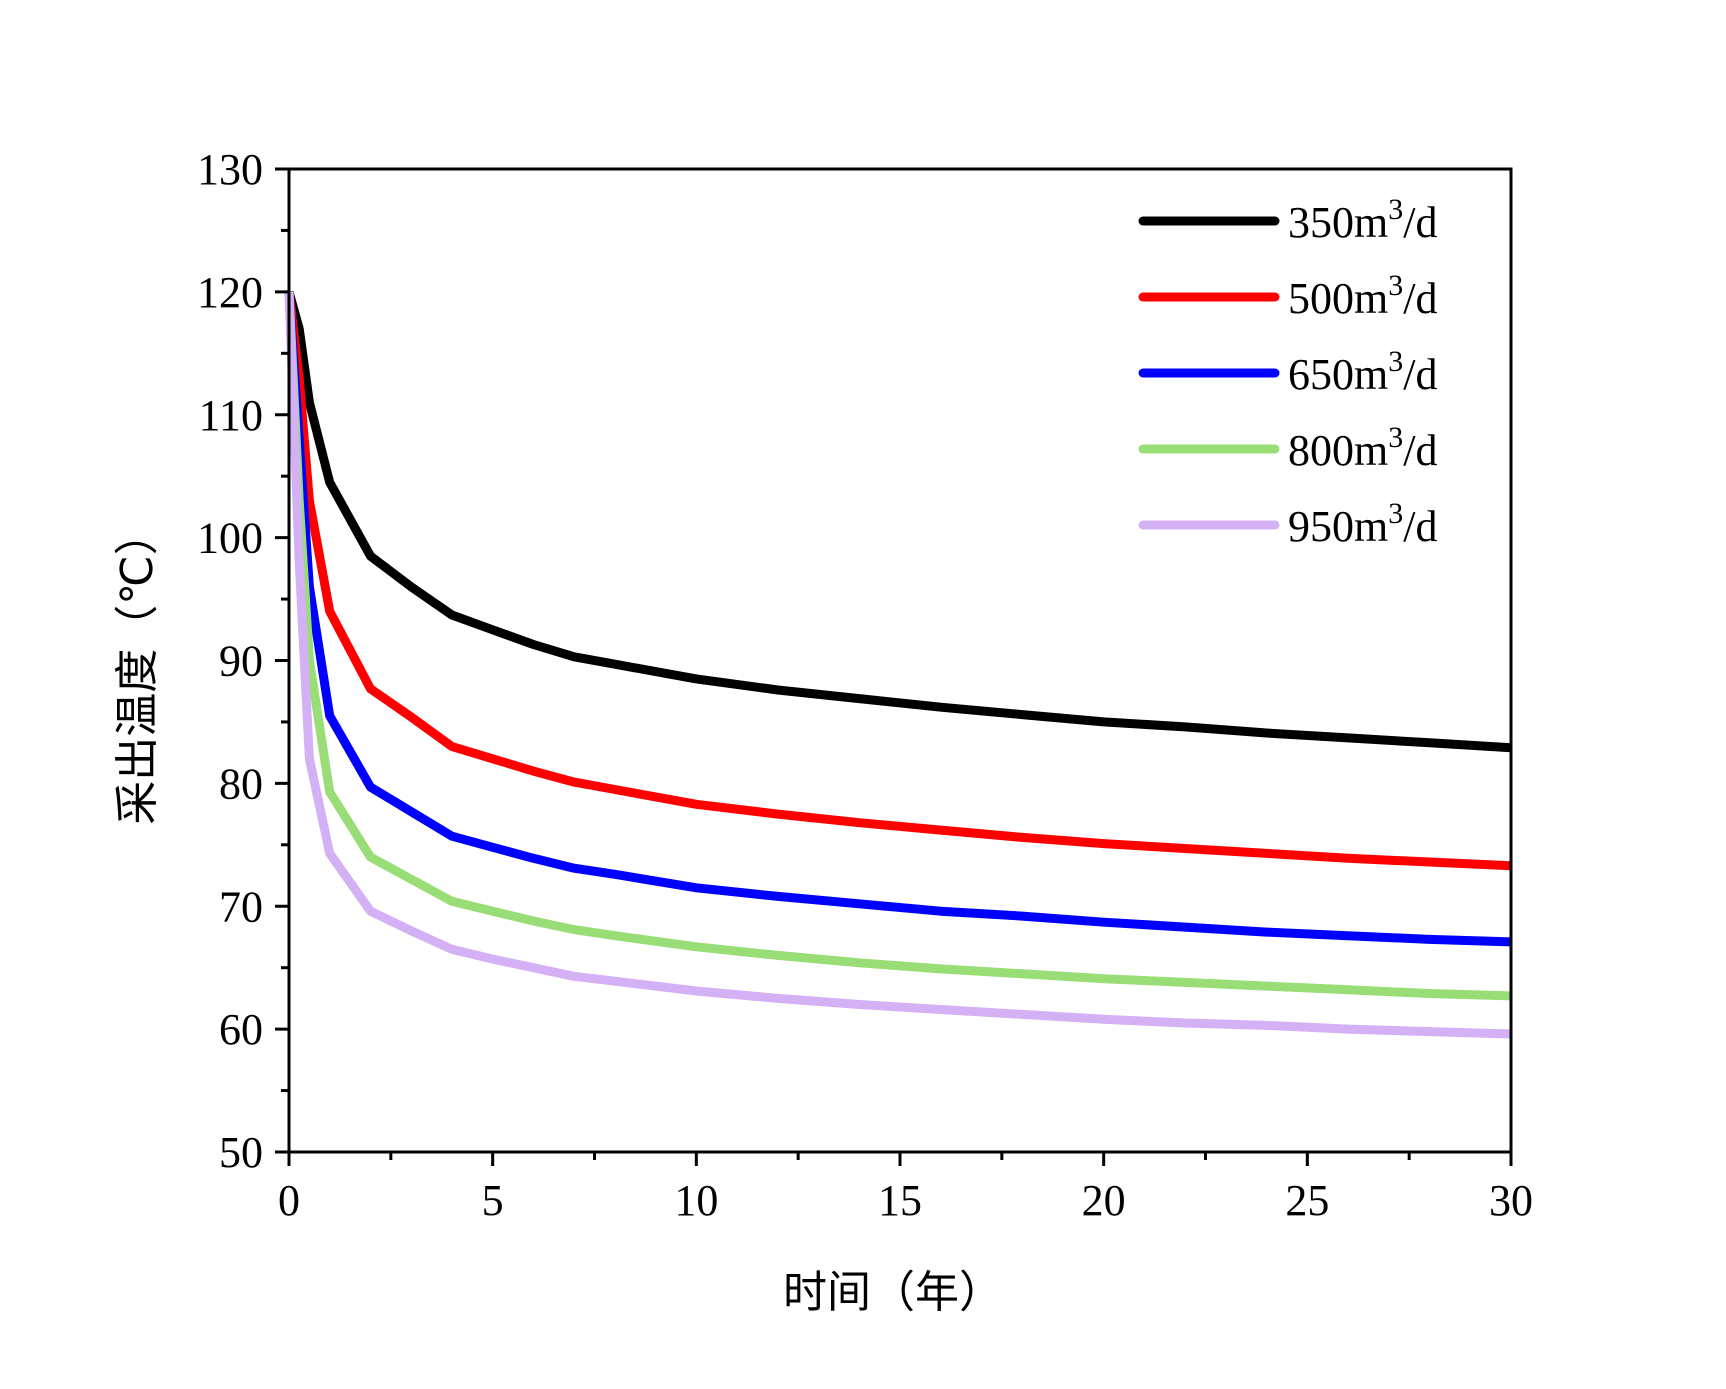 The width and height of the screenshot is (1726, 1389). Describe the element at coordinates (1511, 1200) in the screenshot. I see `x-tick-label: 30` at that location.